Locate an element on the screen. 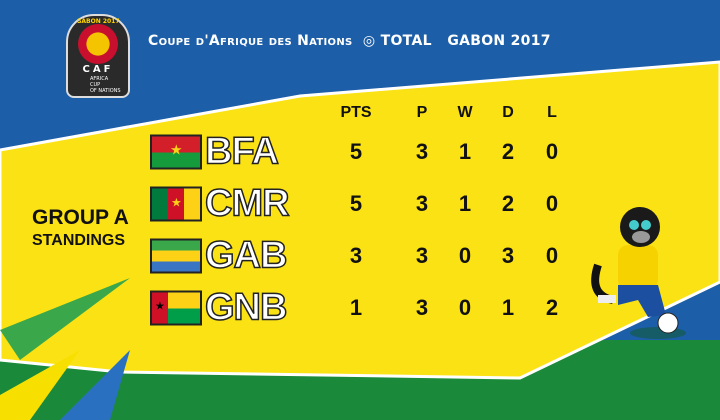  group-name: GROUP A is located at coordinates (80, 217).